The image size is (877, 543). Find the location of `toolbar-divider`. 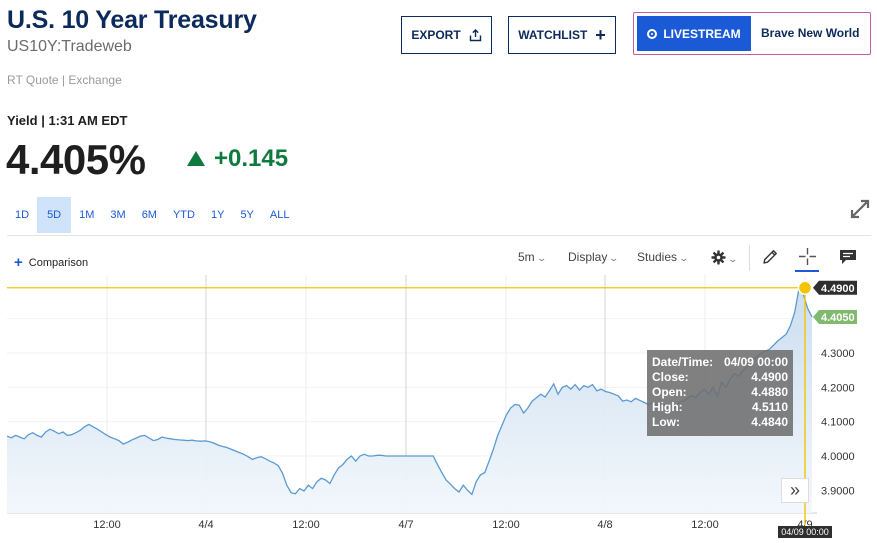

toolbar-divider is located at coordinates (439, 235).